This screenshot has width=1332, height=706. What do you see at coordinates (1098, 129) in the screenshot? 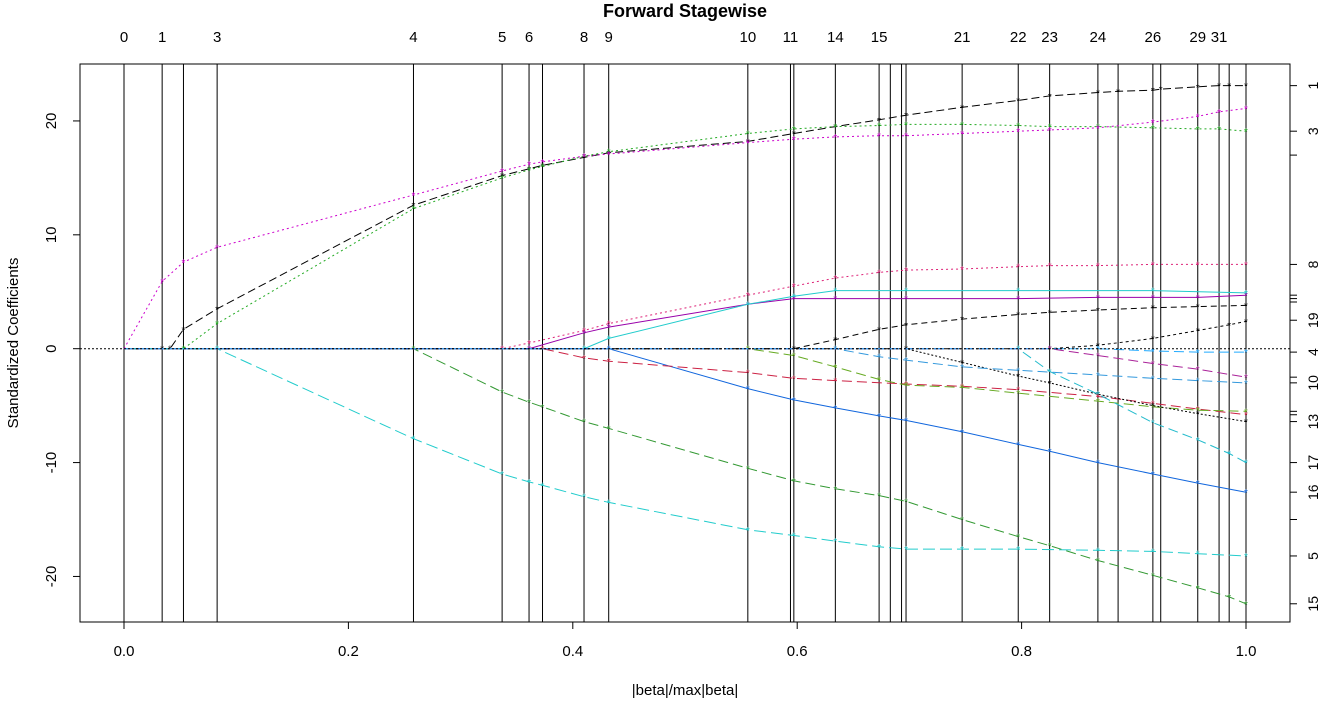
I see `series-2-point-18: *` at bounding box center [1098, 129].